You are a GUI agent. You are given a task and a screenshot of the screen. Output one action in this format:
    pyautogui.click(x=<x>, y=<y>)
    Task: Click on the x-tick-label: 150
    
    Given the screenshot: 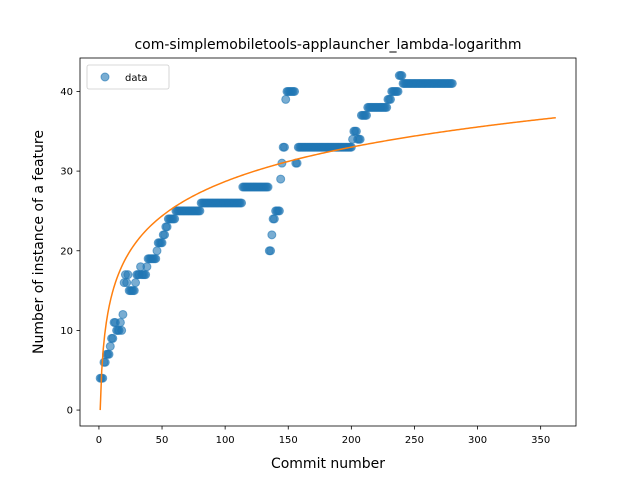 What is the action you would take?
    pyautogui.click(x=288, y=440)
    